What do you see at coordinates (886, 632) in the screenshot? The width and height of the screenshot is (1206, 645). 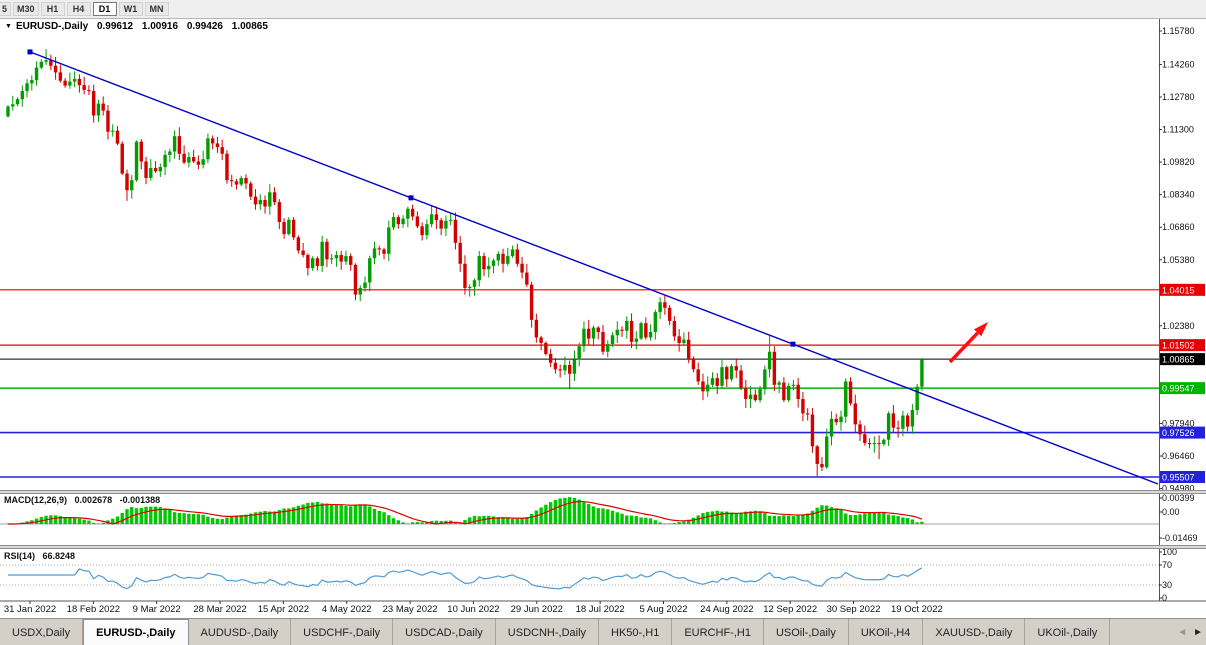 I see `symbol-tab-ukoil-h4: UKOil-,H4` at bounding box center [886, 632].